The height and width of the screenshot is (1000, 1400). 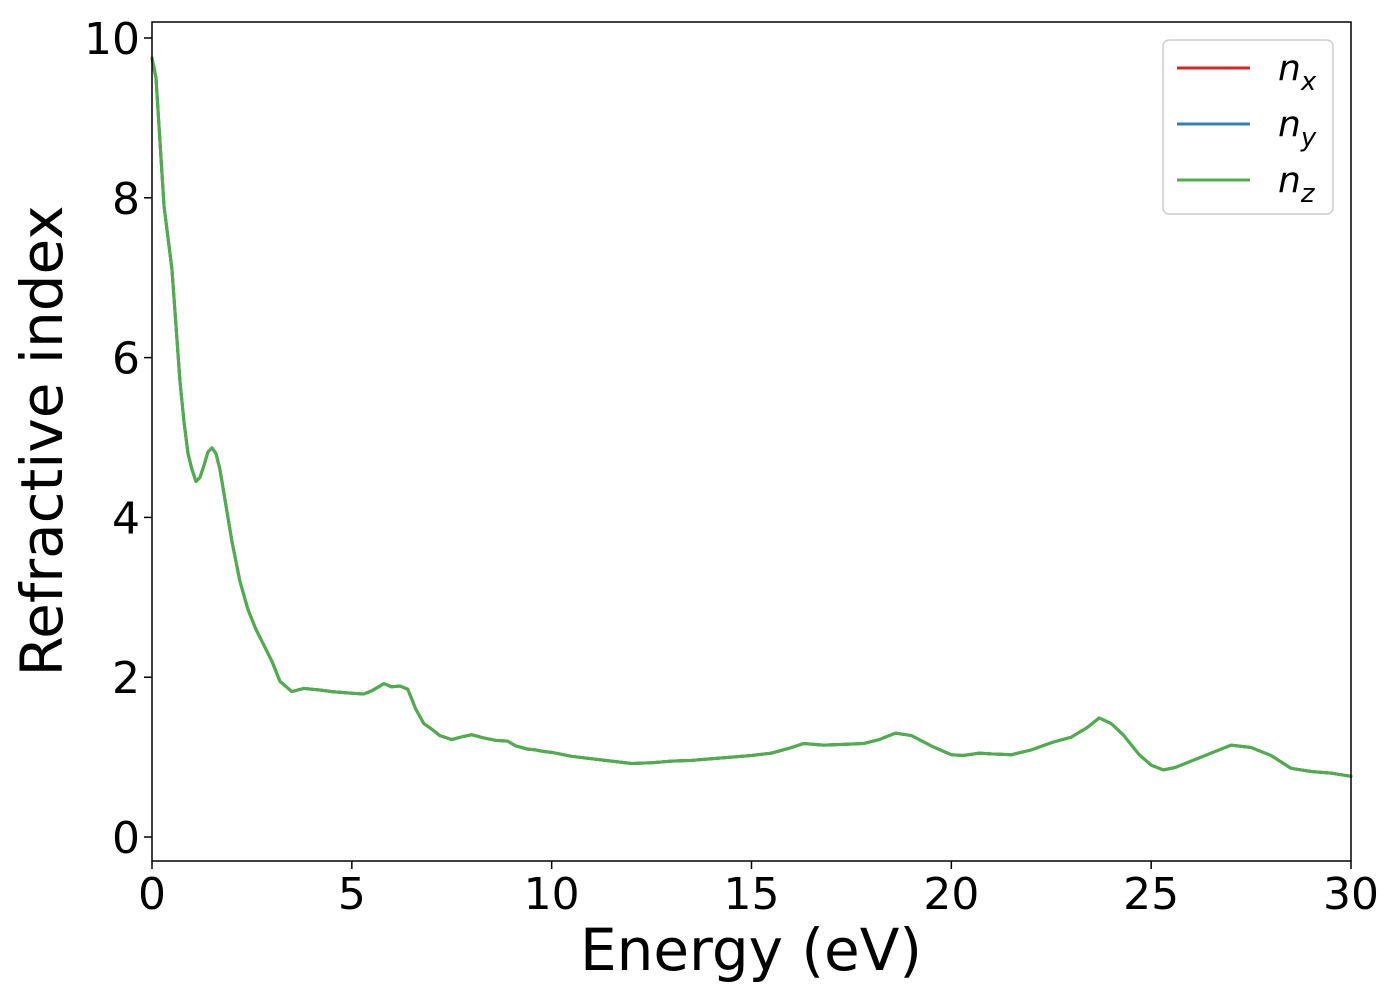 I want to click on x-tick-label: 20, so click(x=951, y=894).